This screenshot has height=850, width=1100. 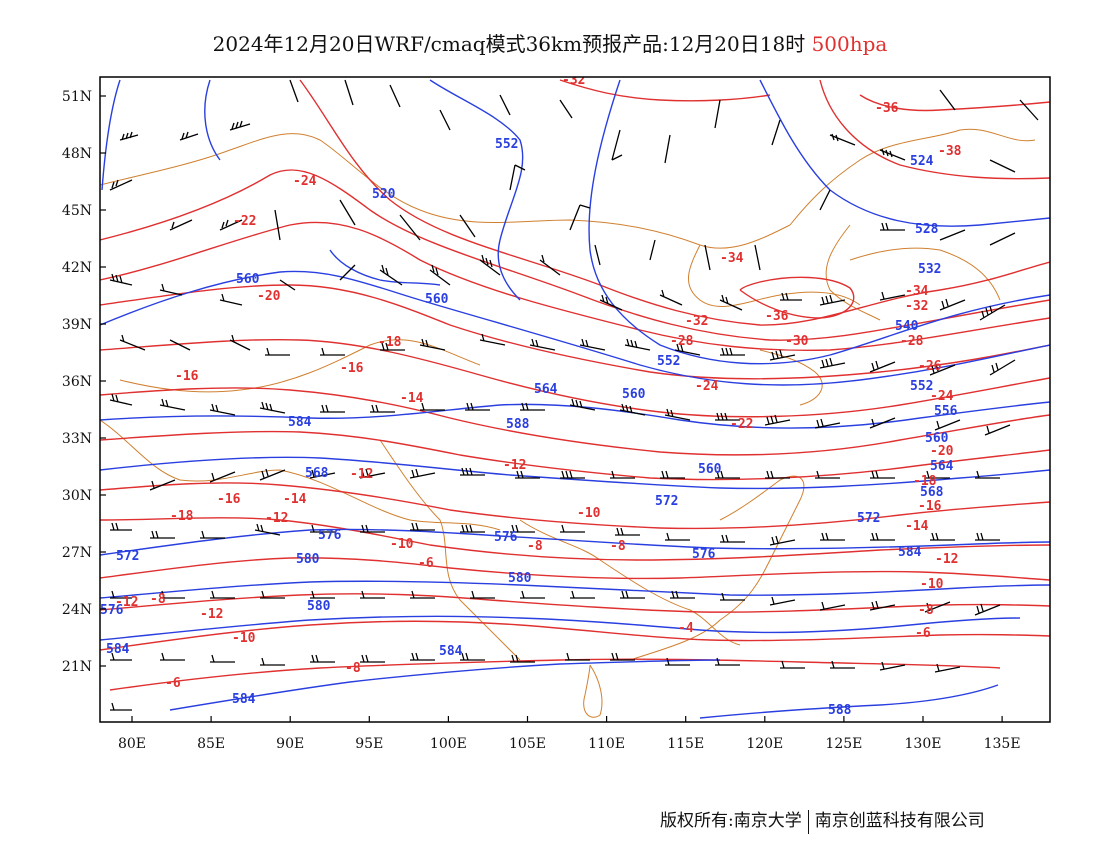 What do you see at coordinates (917, 291) in the screenshot?
I see `temp-label: -34` at bounding box center [917, 291].